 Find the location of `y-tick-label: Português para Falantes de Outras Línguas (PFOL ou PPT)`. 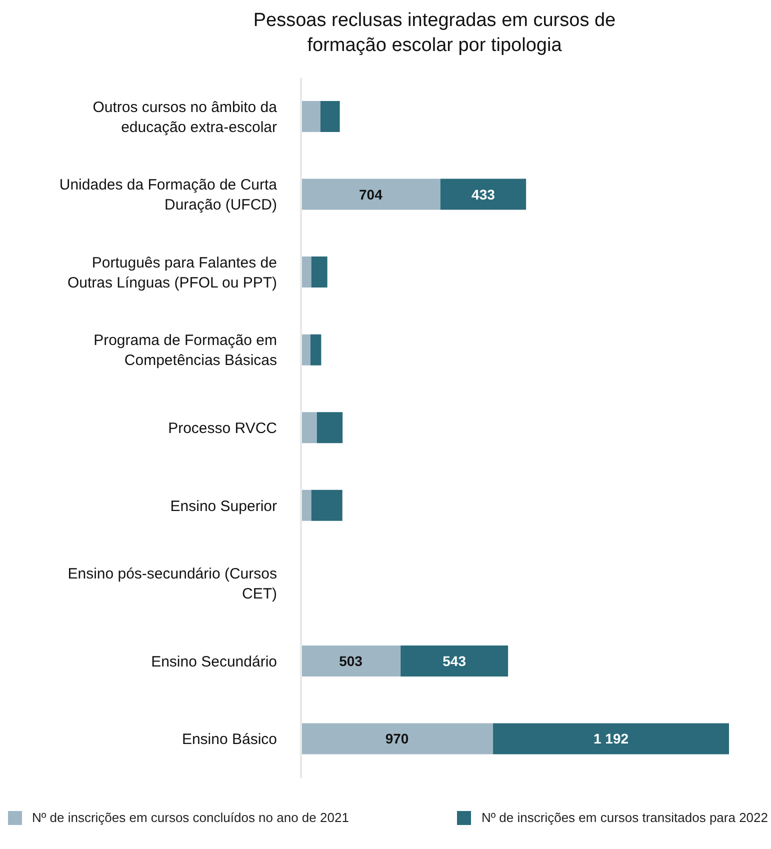

y-tick-label: Português para Falantes de Outras Línguas (PFOL ou PPT) is located at coordinates (172, 272).